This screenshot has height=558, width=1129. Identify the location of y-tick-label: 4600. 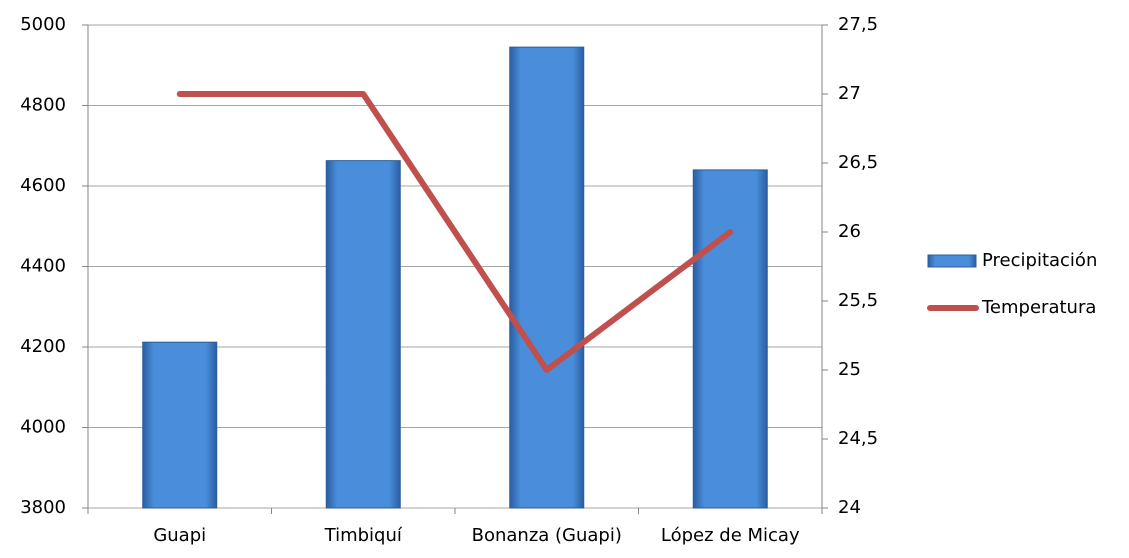
(43, 185).